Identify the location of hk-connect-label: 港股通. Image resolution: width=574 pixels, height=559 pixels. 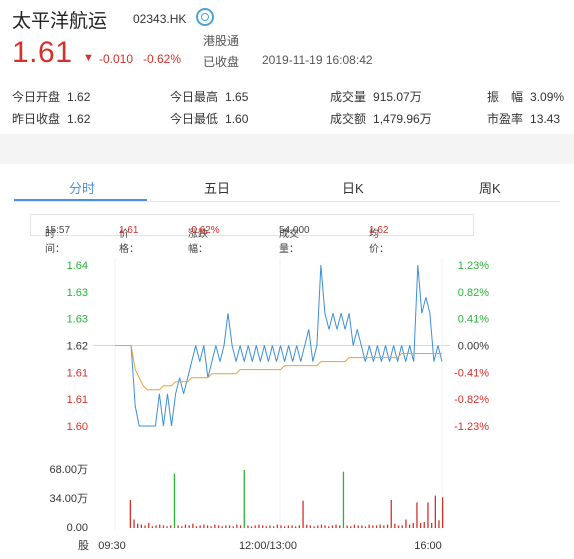
(221, 41).